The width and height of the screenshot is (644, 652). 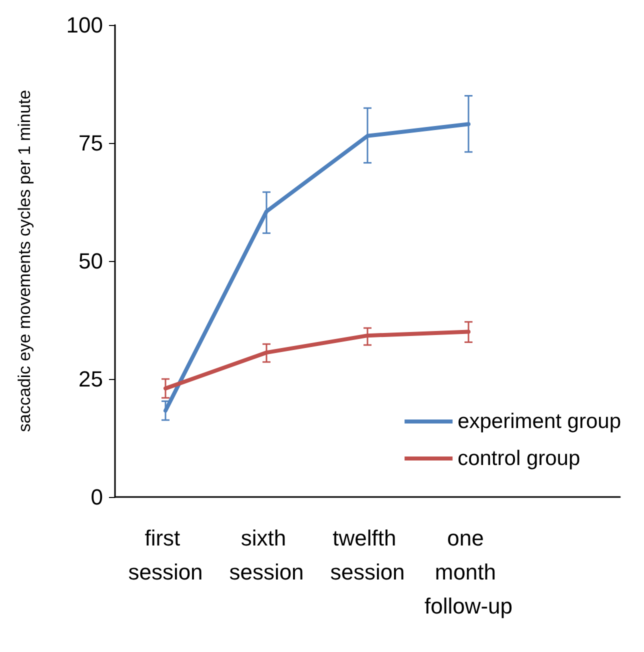 What do you see at coordinates (540, 421) in the screenshot?
I see `legend-label: experiment group` at bounding box center [540, 421].